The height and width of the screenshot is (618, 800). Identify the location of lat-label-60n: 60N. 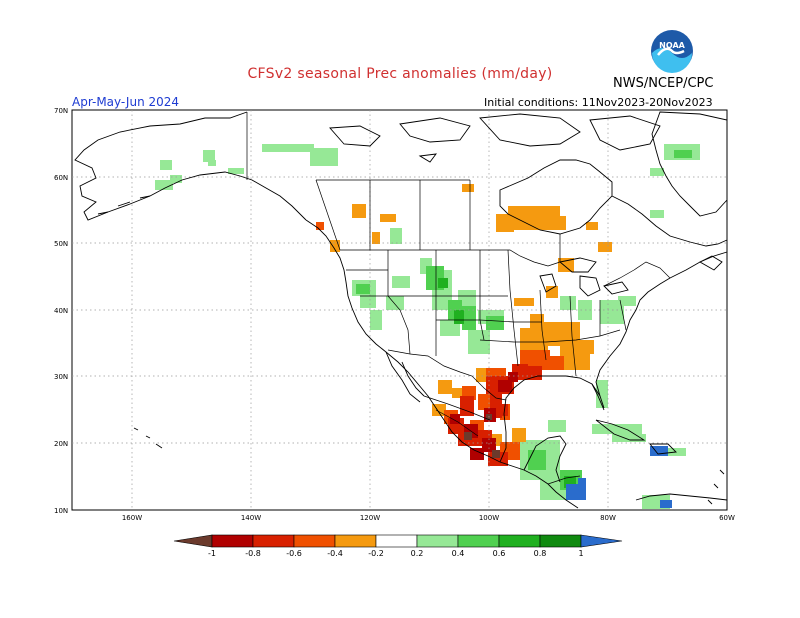
(61, 178).